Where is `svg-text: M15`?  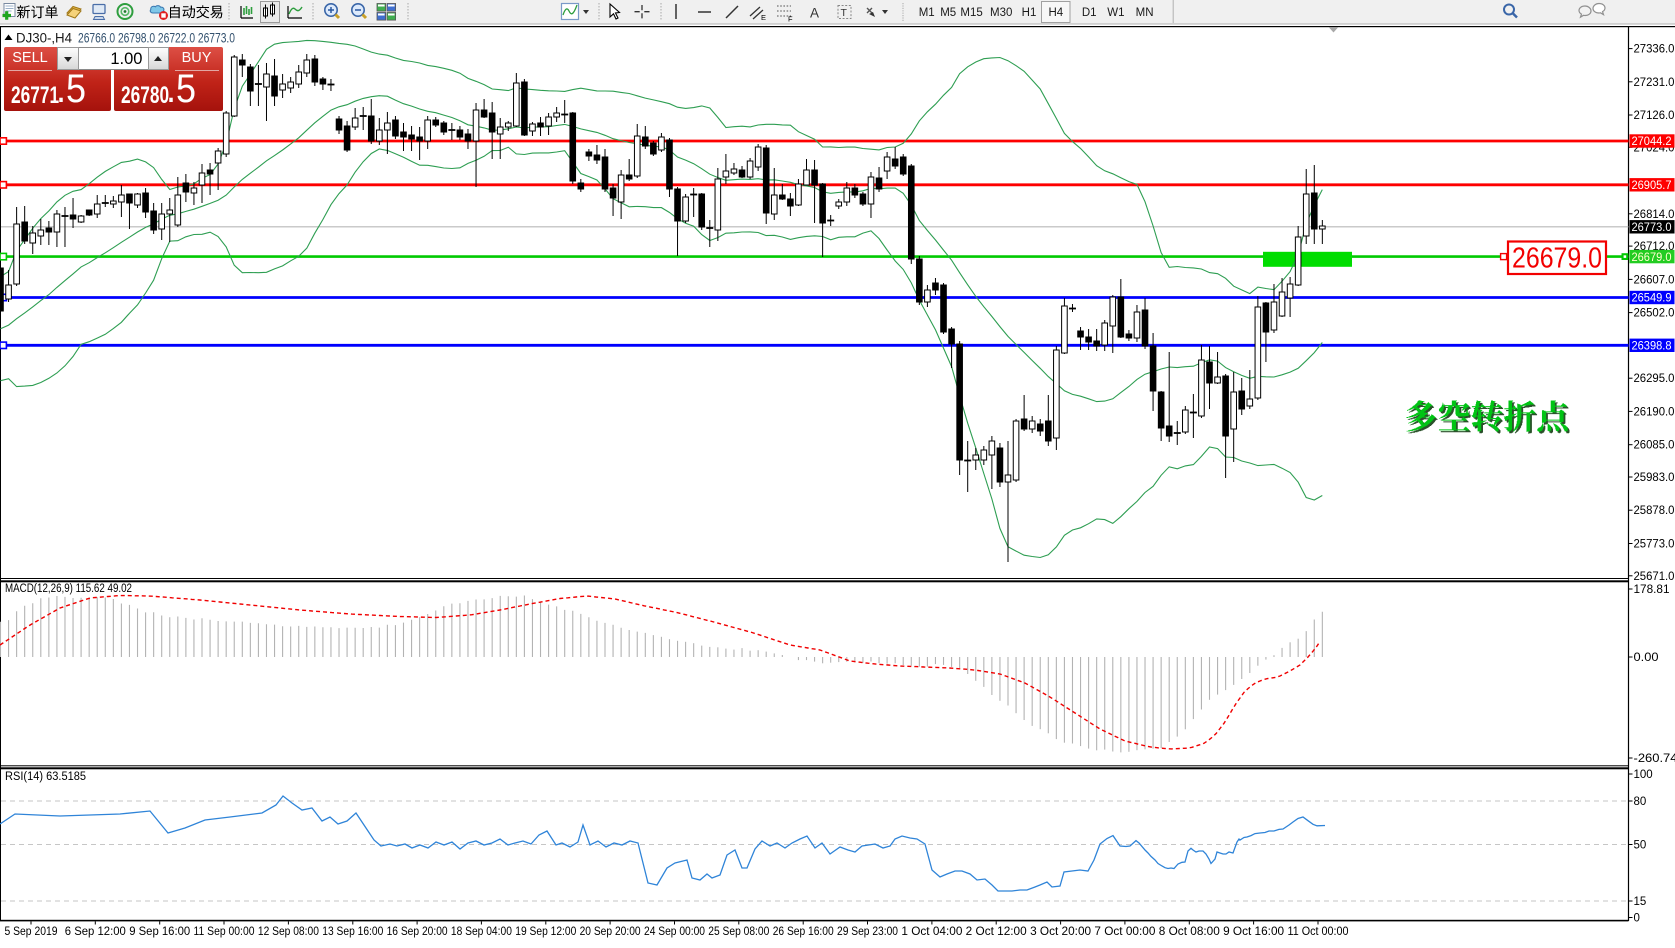
svg-text: M15 is located at coordinates (971, 13).